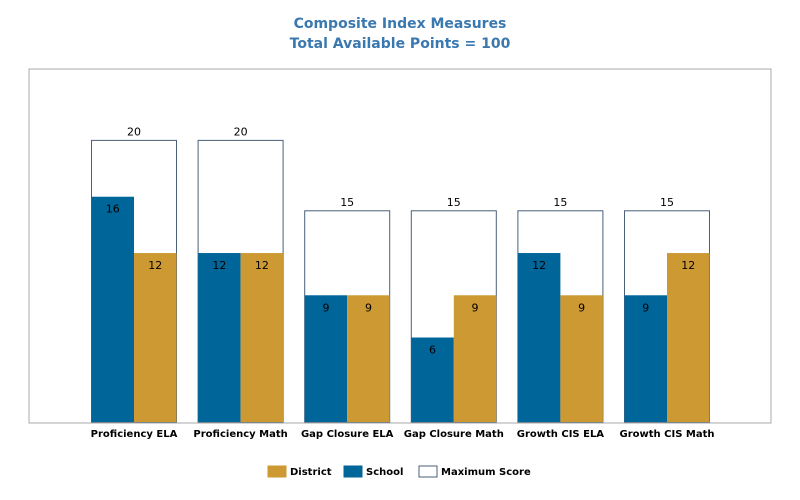 This screenshot has height=500, width=800. I want to click on label-school-proficiency-ela: 16, so click(113, 209).